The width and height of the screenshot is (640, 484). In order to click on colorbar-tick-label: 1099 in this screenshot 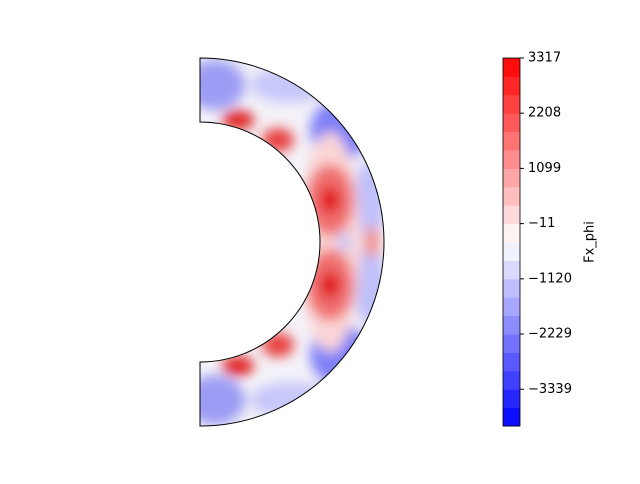, I will do `click(544, 168)`.